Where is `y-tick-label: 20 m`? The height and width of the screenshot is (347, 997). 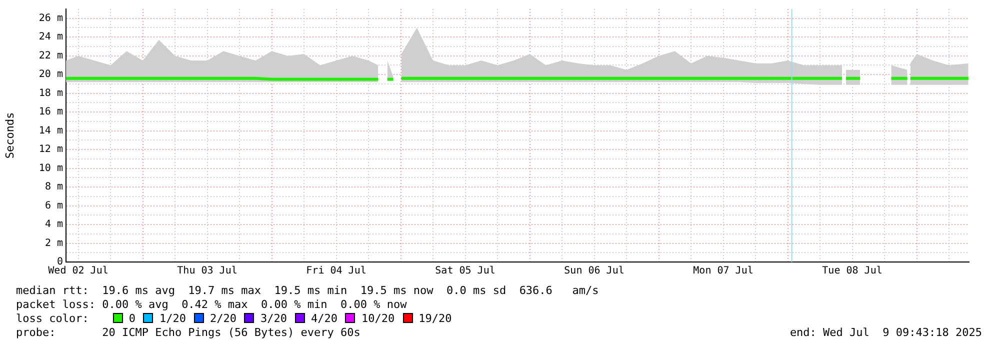 y-tick-label: 20 m is located at coordinates (50, 74).